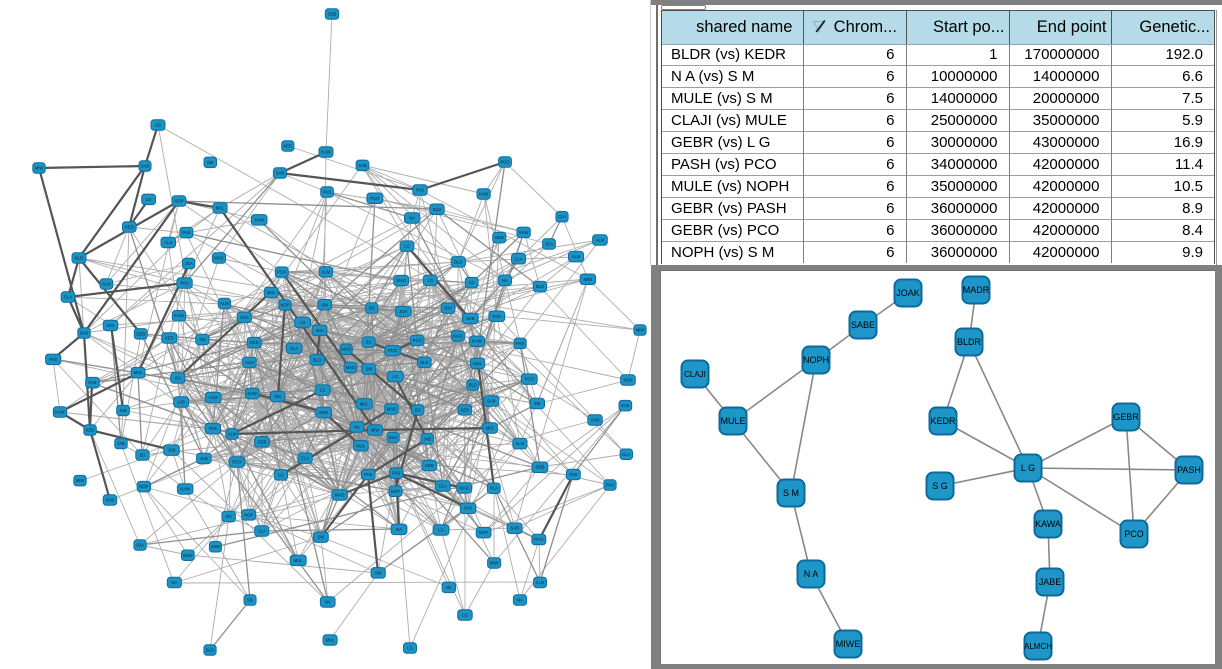 This screenshot has width=1222, height=669. I want to click on svg-text: KAWA, so click(1048, 524).